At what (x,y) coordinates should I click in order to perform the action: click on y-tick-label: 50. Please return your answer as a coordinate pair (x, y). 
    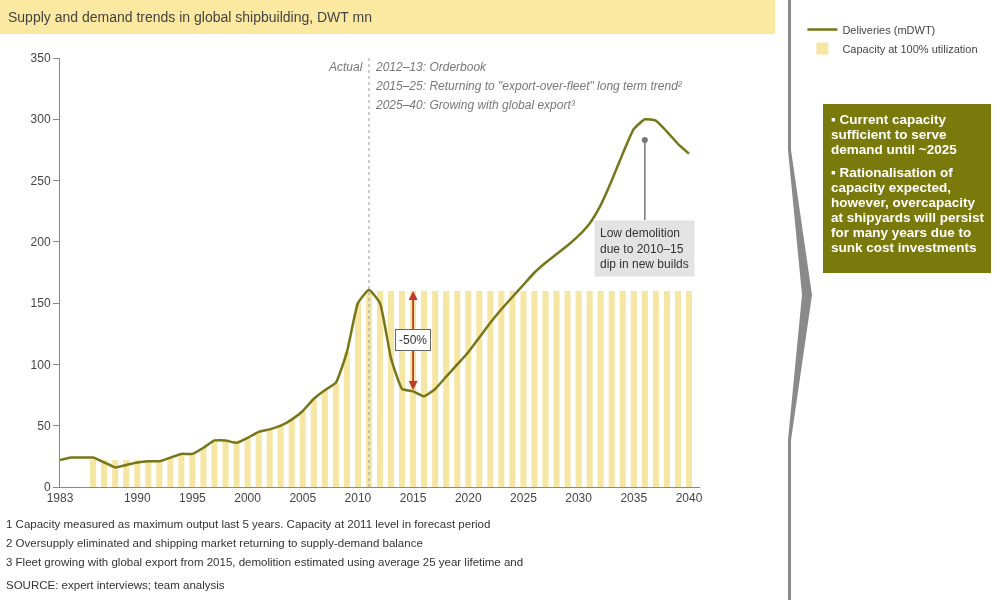
    Looking at the image, I should click on (44, 425).